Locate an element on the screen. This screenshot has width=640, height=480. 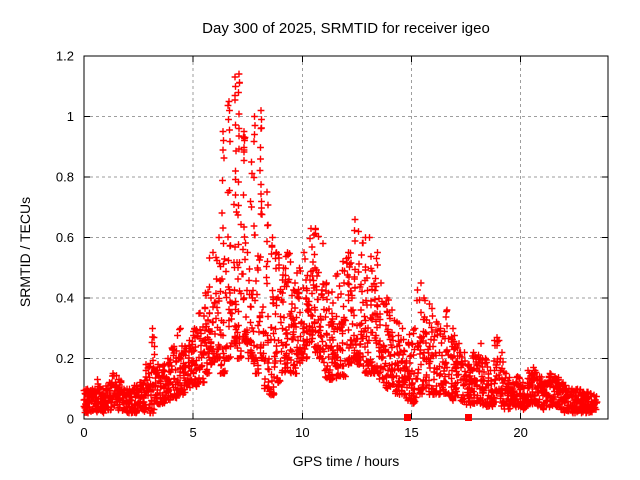
x-tick-label: 5 is located at coordinates (193, 432).